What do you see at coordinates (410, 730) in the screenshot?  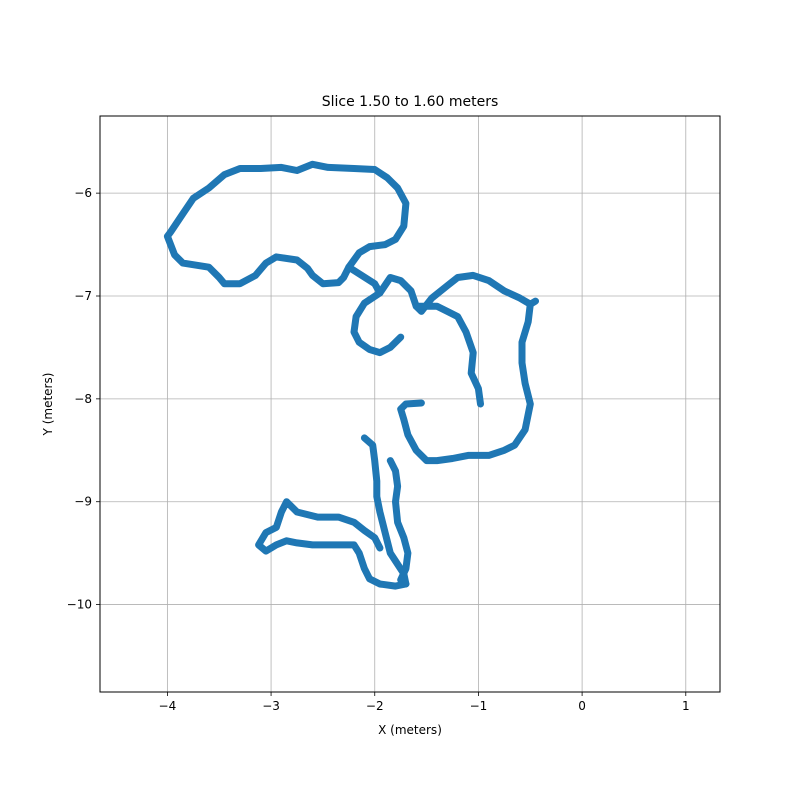 I see `x-axis-label: X (meters)` at bounding box center [410, 730].